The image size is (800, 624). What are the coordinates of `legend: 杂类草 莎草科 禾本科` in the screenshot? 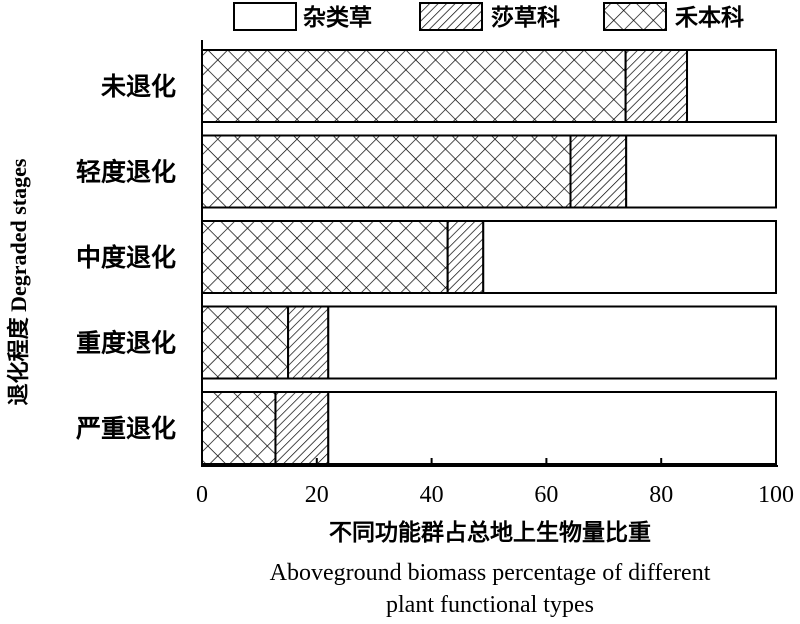 It's located at (488, 16).